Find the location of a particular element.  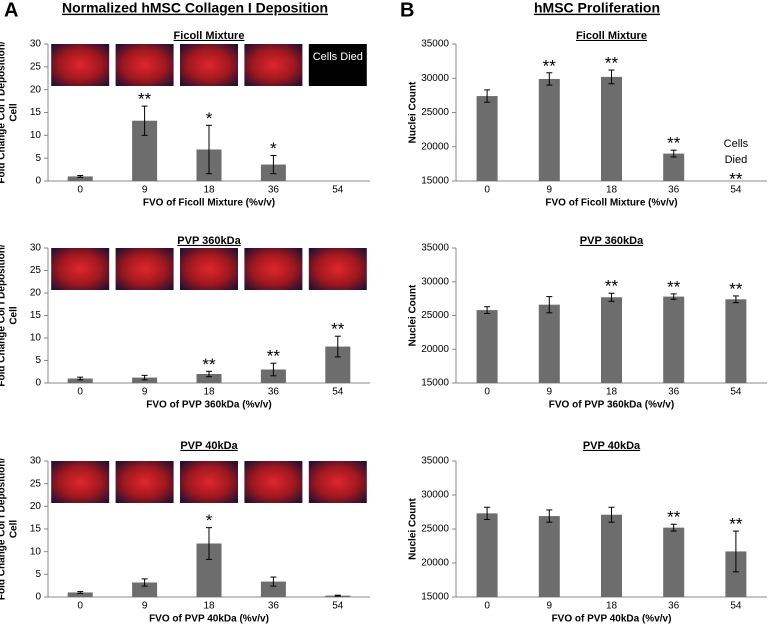

micrograph-label-text: Cells Died is located at coordinates (337, 57).